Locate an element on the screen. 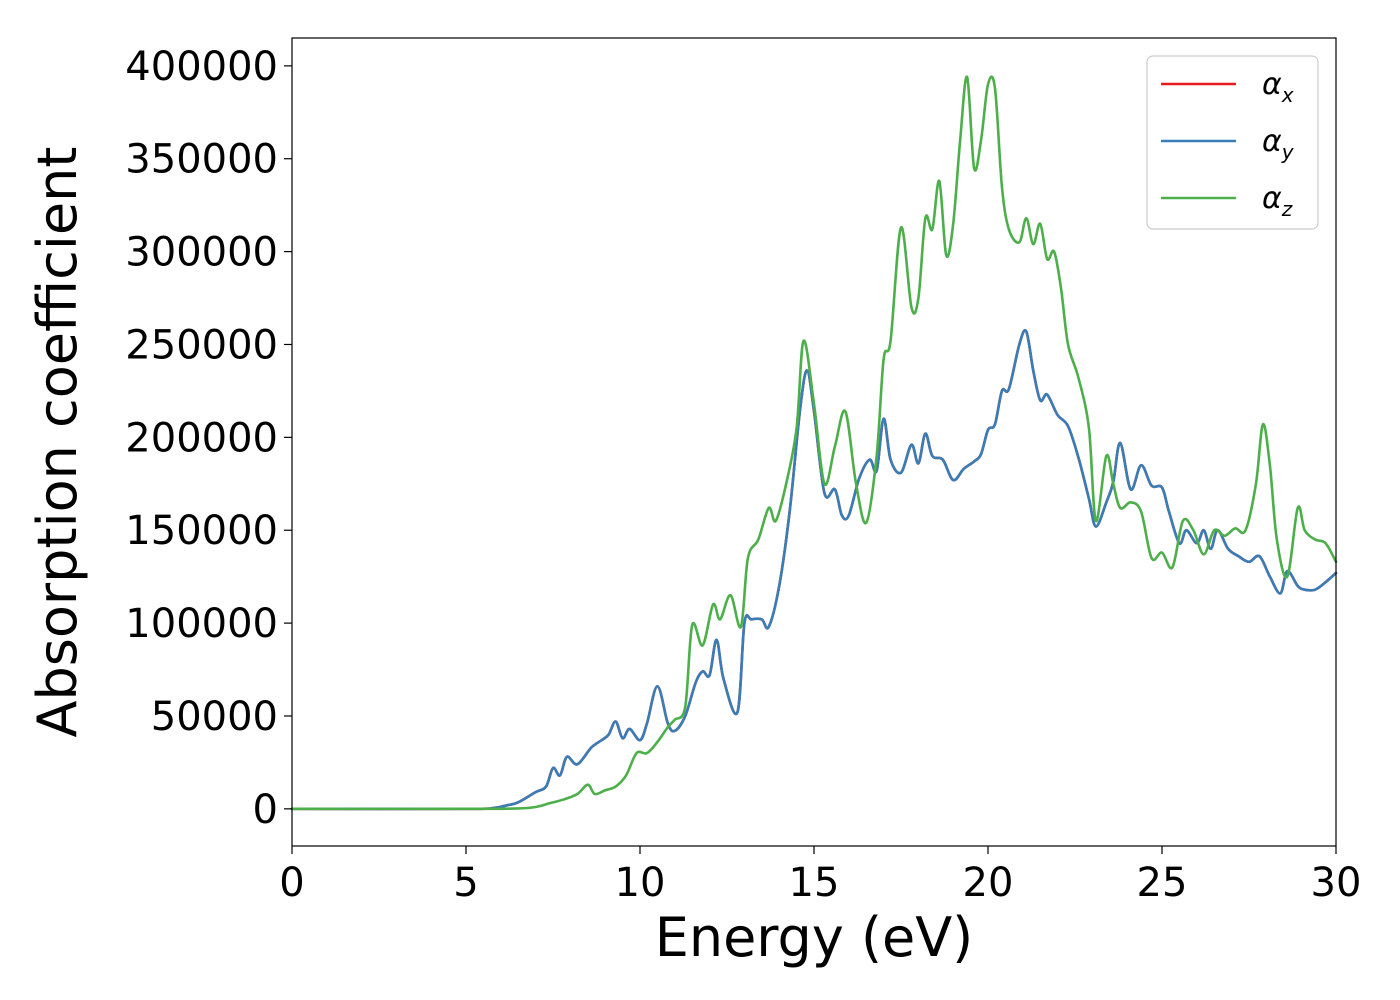  y-tick-label: 150000 is located at coordinates (201, 531).